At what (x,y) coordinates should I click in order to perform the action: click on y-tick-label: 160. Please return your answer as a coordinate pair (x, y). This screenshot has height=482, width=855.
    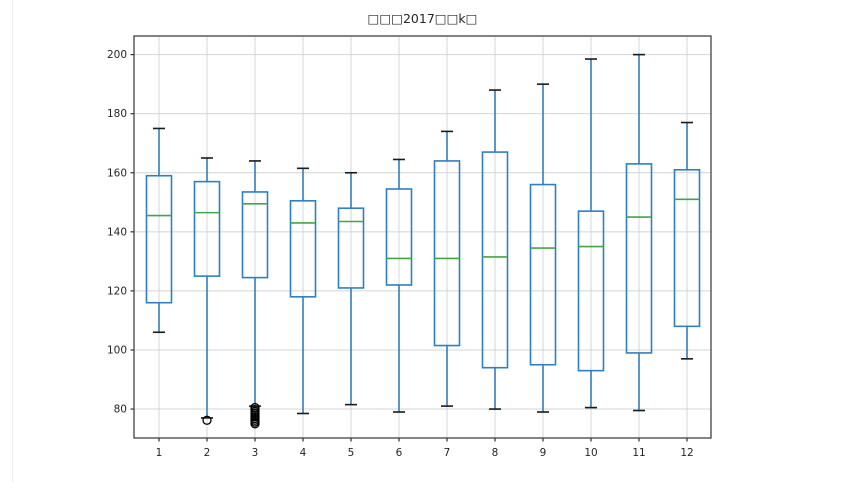
    Looking at the image, I should click on (117, 173).